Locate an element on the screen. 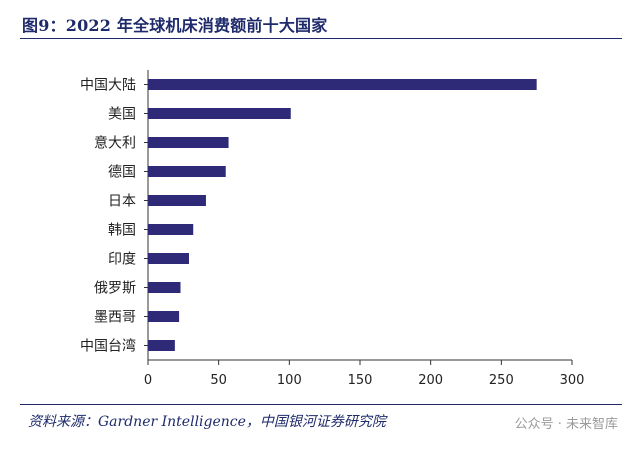  source-divider is located at coordinates (321, 404).